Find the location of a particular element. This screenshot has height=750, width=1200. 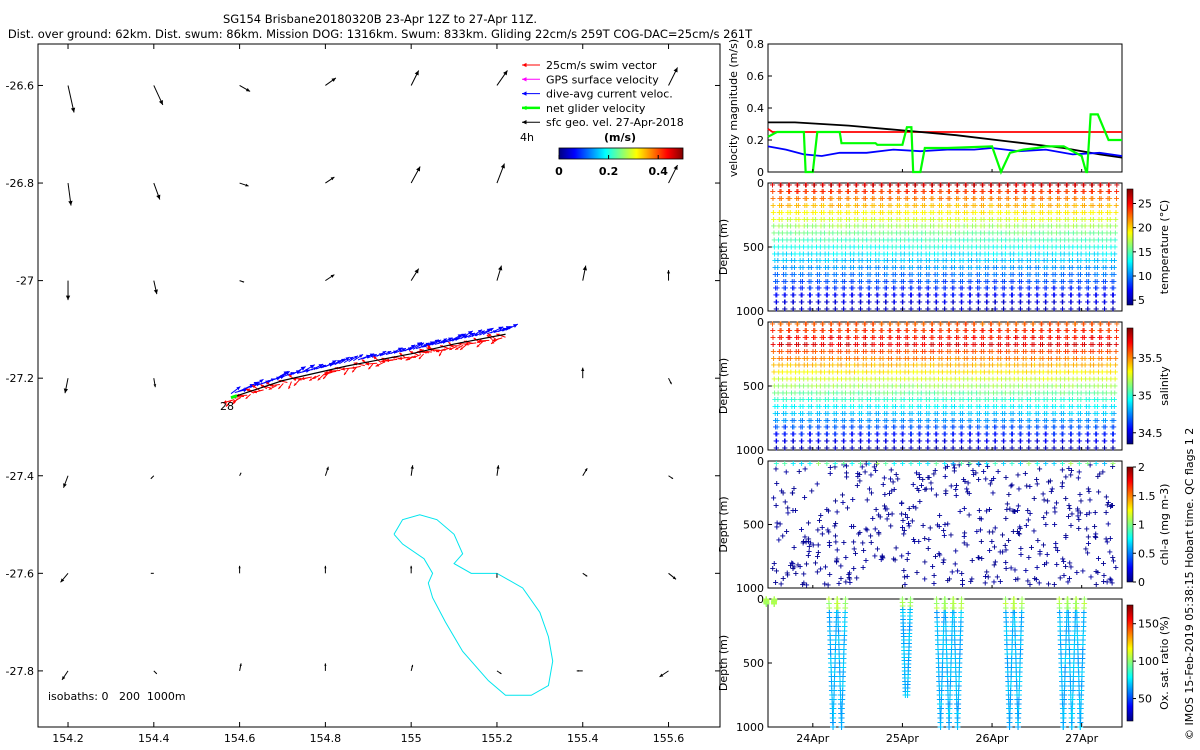

temperature-colorbar-tick-label: 20 is located at coordinates (1145, 228).